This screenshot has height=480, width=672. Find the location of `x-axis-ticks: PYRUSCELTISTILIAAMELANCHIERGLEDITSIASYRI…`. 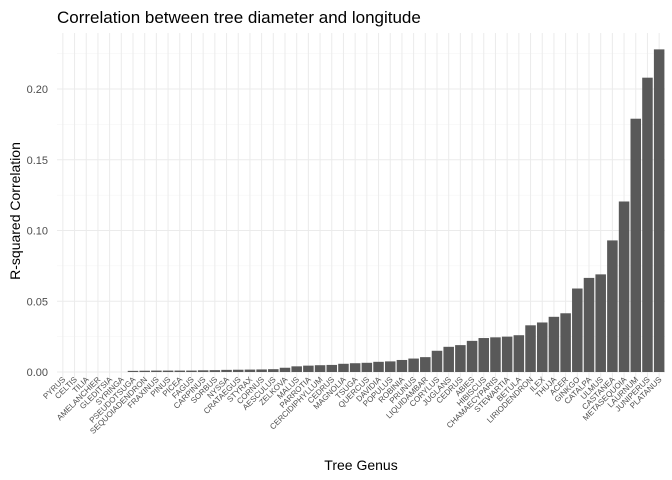

x-axis-ticks: PYRUSCELTISTILIAAMELANCHIERGLEDITSIASYRI… is located at coordinates (352, 405).